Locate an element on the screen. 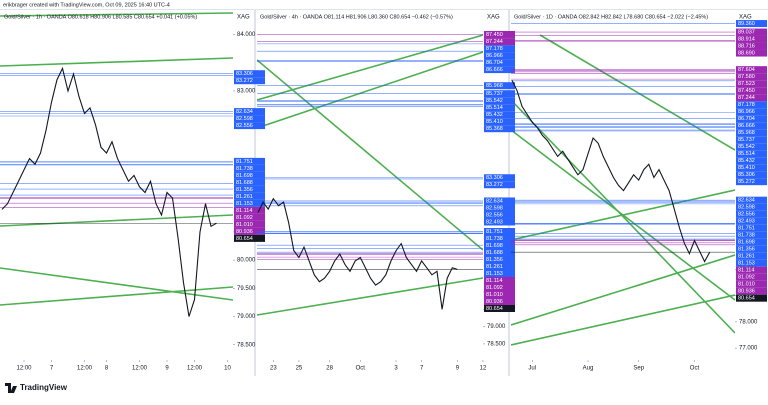 The image size is (768, 405). x-tick-label: 12 is located at coordinates (483, 369).